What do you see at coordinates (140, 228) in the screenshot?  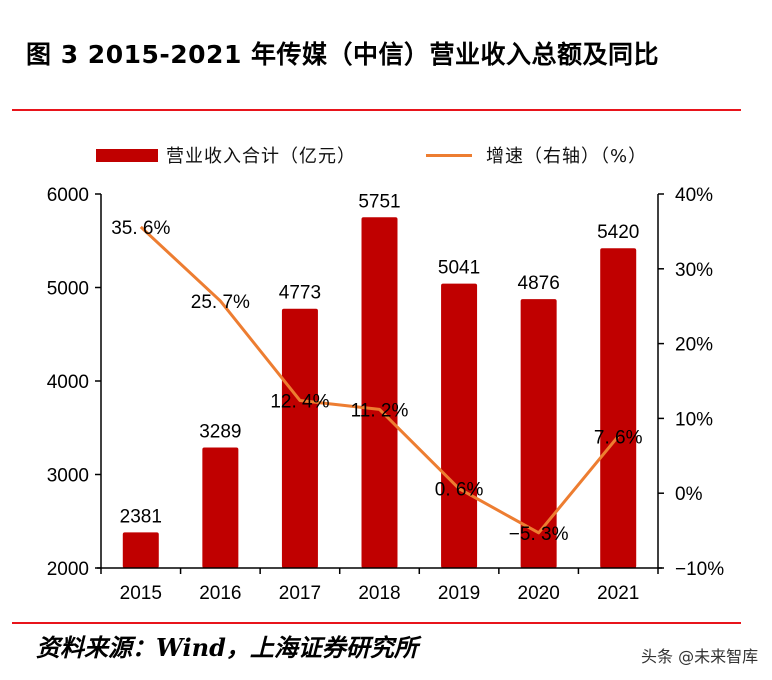 I see `growth-value-label: 35. 6%` at bounding box center [140, 228].